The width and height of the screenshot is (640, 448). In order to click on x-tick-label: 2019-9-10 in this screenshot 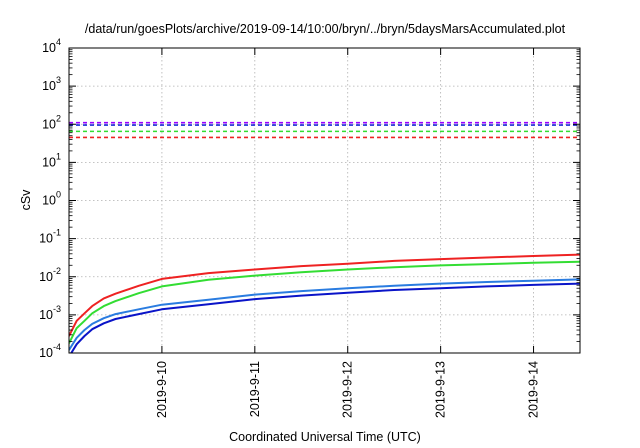, I will do `click(162, 389)`.